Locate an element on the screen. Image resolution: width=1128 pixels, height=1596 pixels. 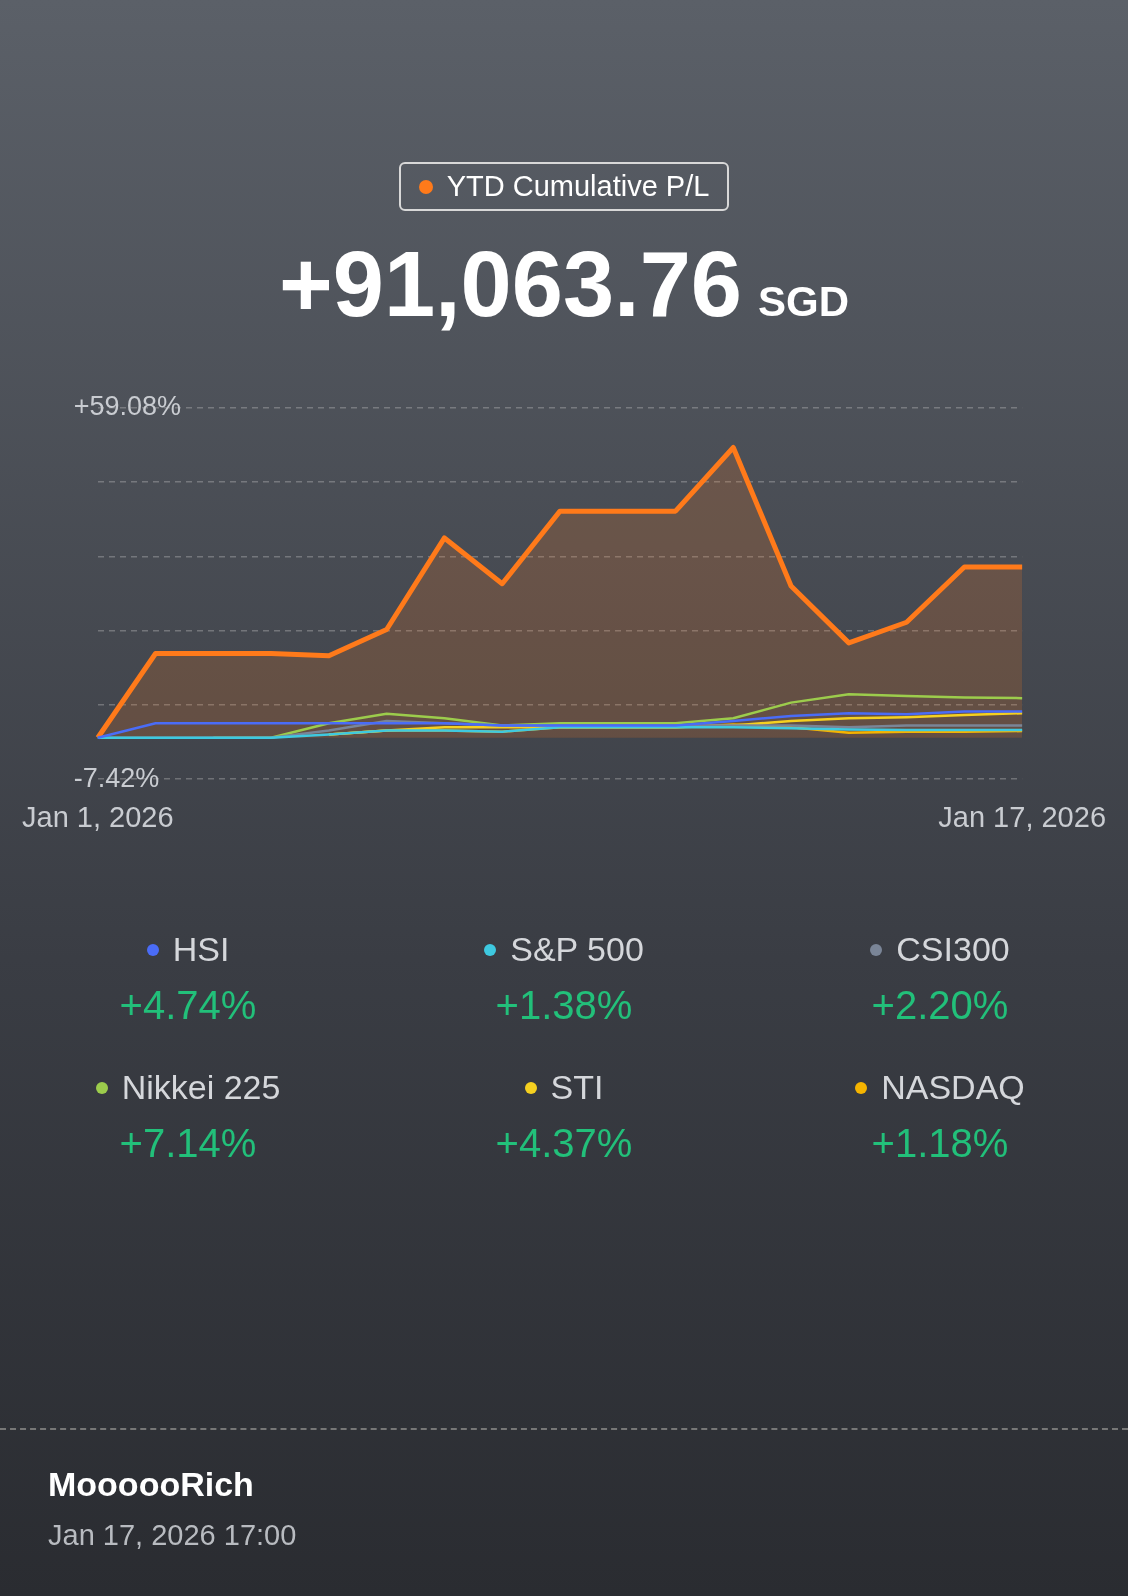
legend-label: CSI300 is located at coordinates (953, 949).